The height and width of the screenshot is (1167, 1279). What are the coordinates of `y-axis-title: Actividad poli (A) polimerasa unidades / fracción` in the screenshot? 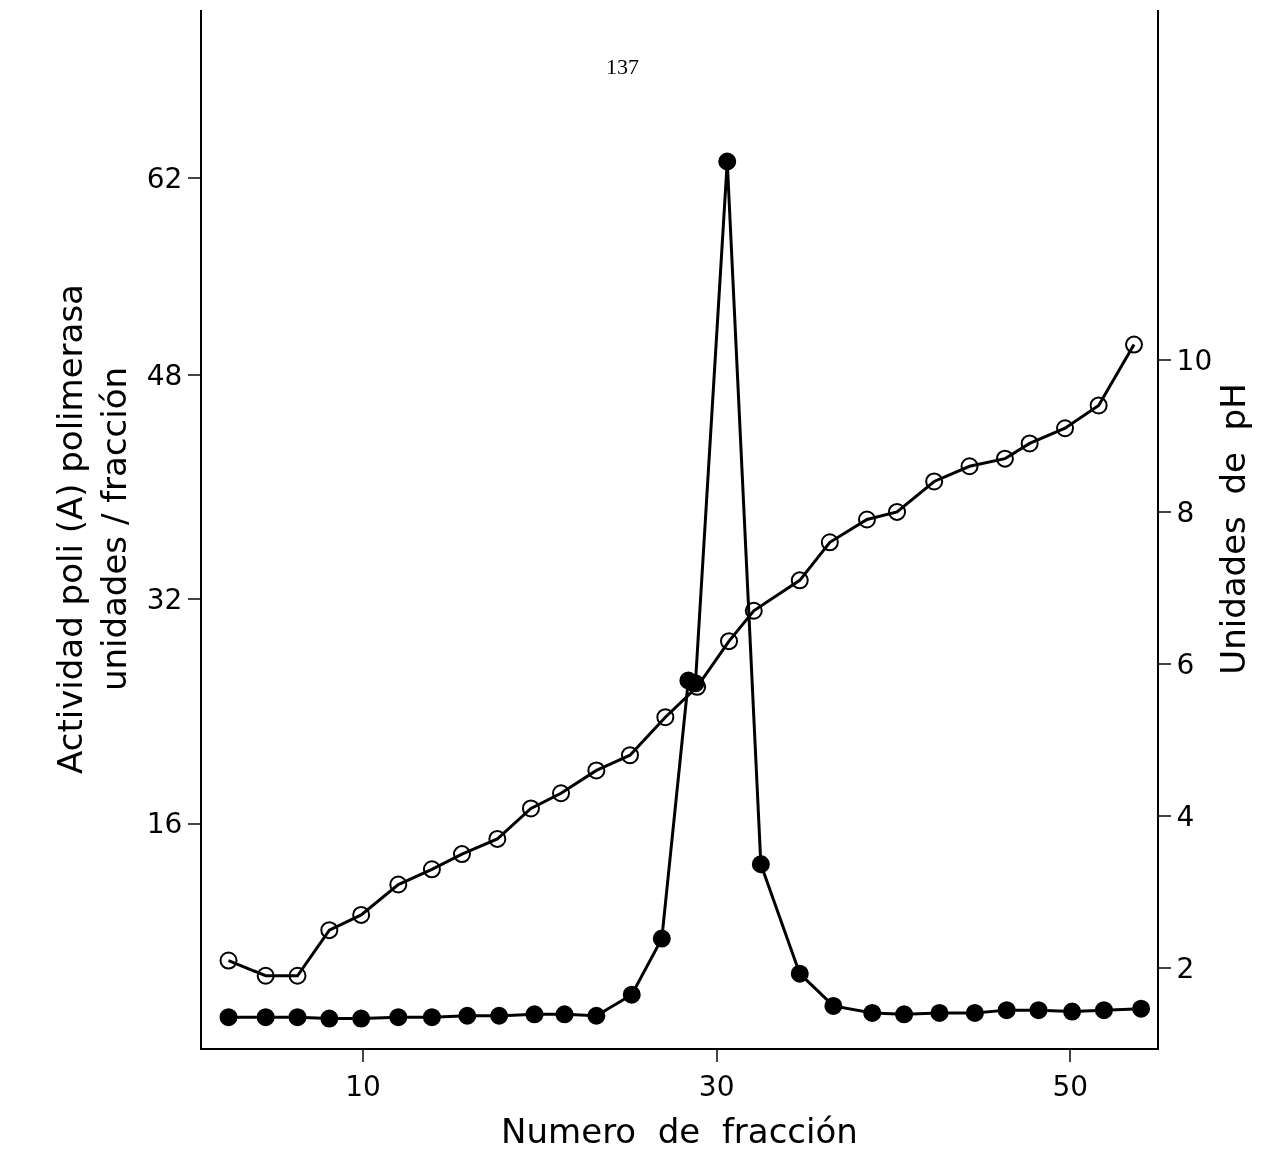 It's located at (91, 529).